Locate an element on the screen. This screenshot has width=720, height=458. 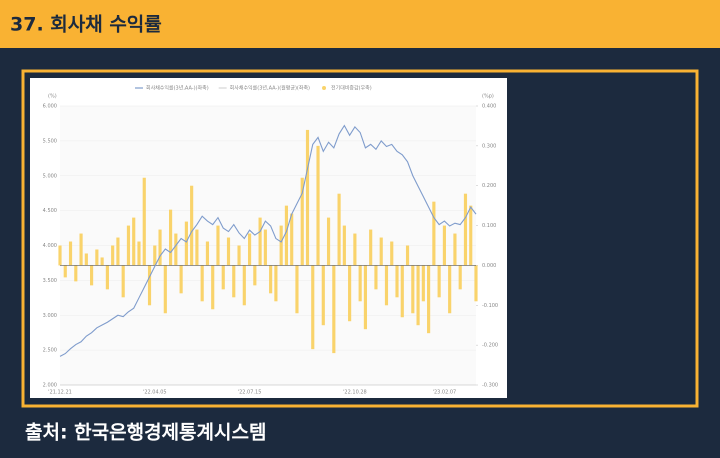
x-tick-label: '23.02.07 is located at coordinates (445, 393).